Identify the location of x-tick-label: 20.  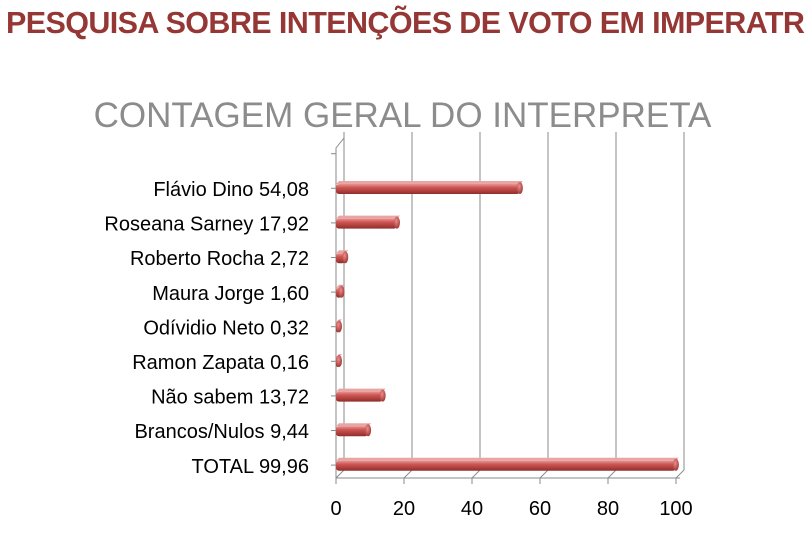
(404, 509).